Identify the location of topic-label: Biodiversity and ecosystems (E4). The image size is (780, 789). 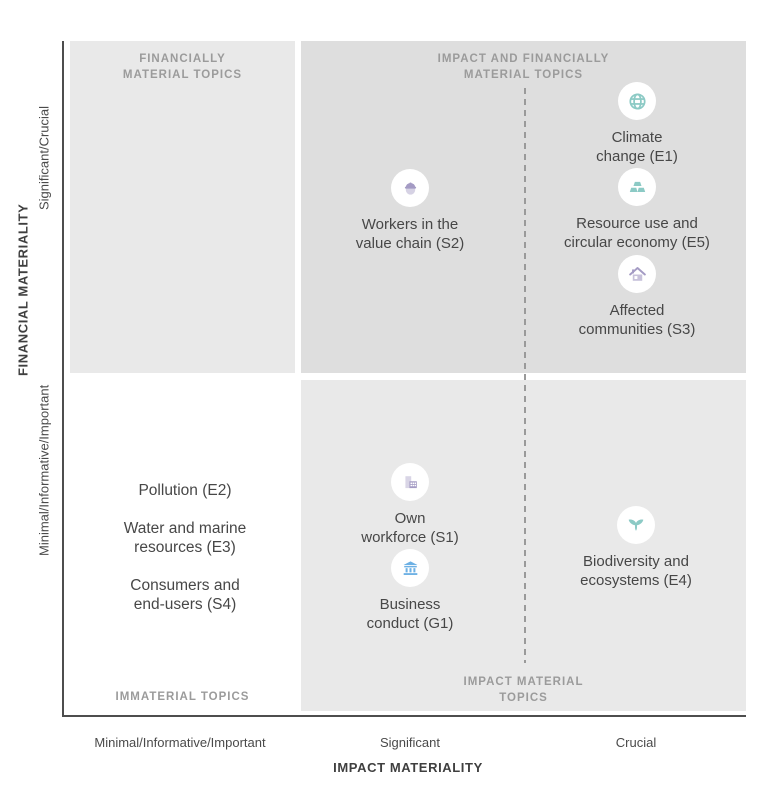
(636, 571).